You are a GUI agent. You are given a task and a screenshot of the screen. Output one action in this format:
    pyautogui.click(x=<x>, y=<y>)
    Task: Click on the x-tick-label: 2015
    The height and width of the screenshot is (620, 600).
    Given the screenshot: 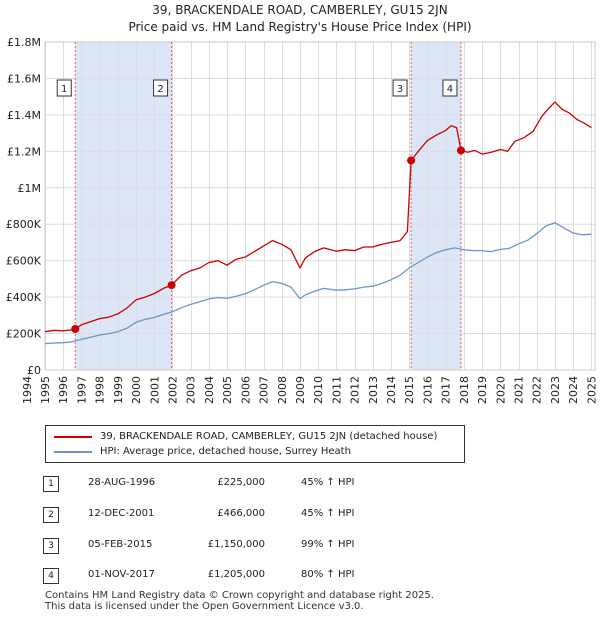 What is the action you would take?
    pyautogui.click(x=409, y=390)
    